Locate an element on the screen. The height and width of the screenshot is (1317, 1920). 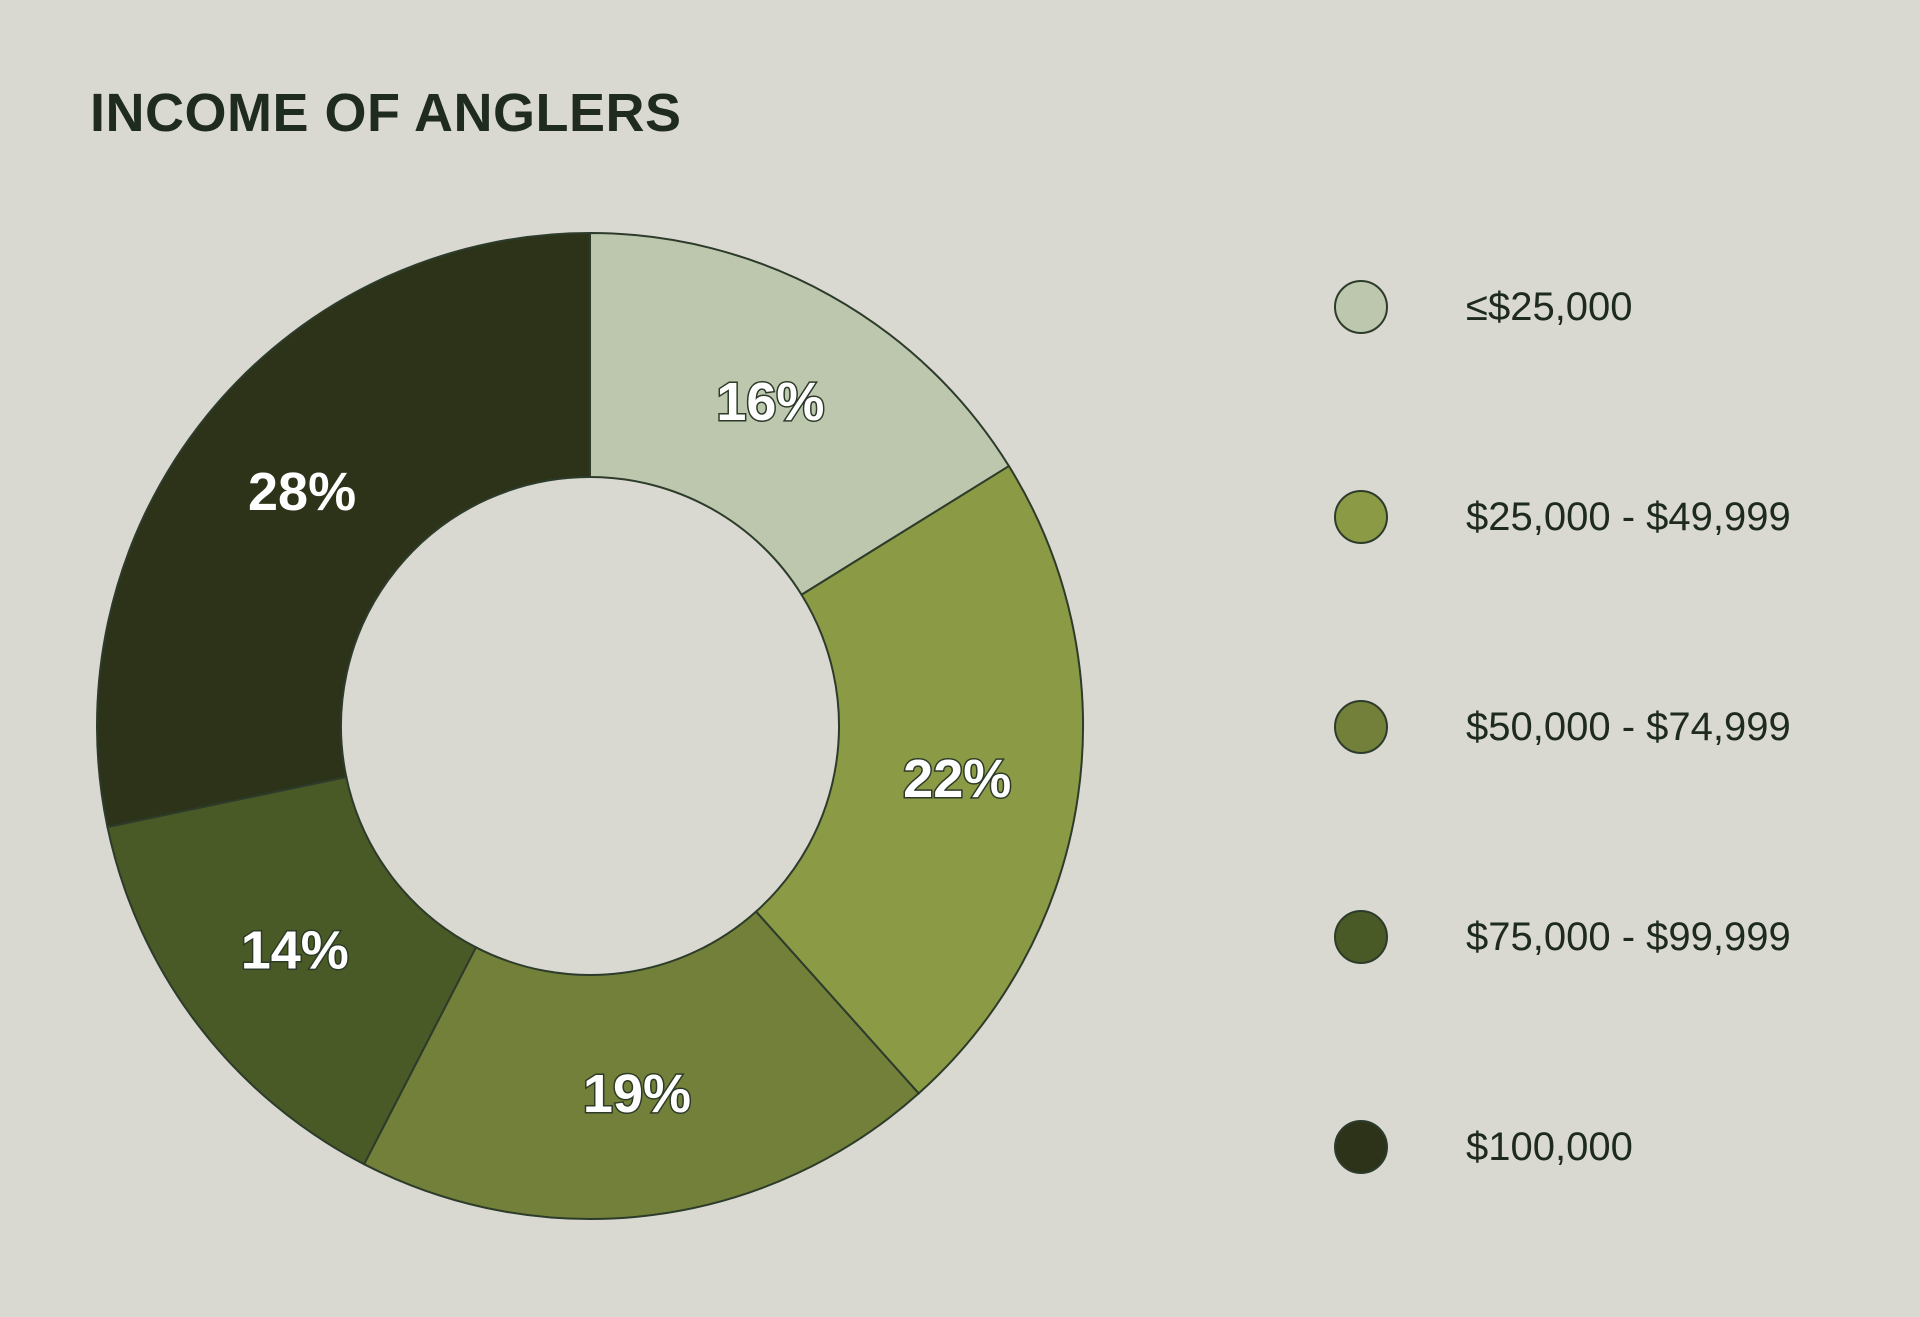
legend-item: $25,000 - $49,999 is located at coordinates (1562, 517).